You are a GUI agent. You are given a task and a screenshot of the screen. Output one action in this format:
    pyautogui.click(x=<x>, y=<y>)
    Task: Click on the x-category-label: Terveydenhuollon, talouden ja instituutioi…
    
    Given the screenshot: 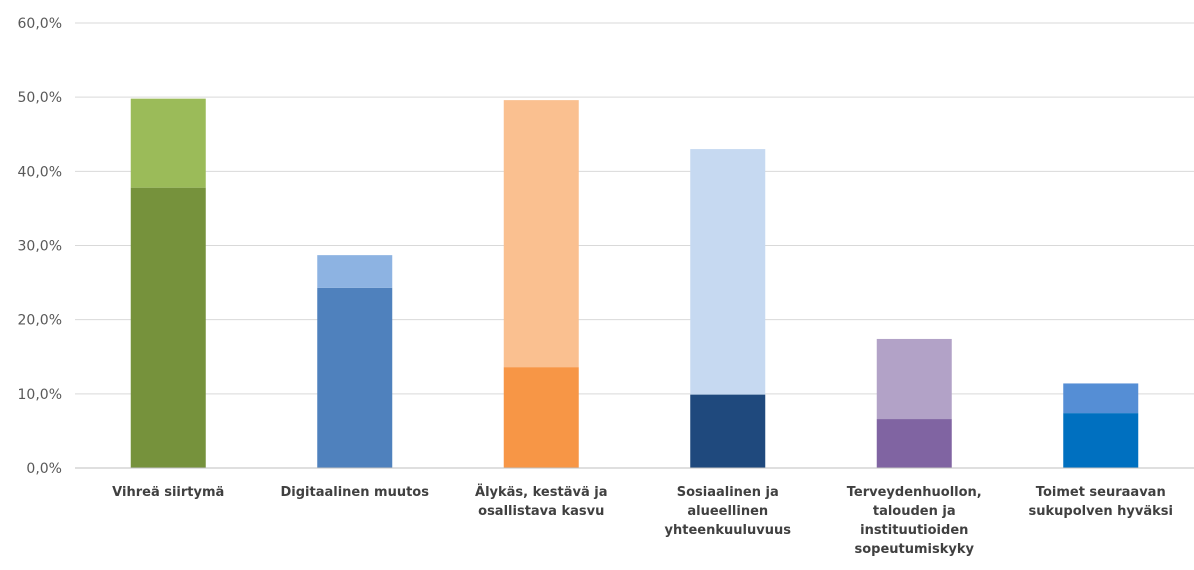 What is the action you would take?
    pyautogui.click(x=914, y=521)
    